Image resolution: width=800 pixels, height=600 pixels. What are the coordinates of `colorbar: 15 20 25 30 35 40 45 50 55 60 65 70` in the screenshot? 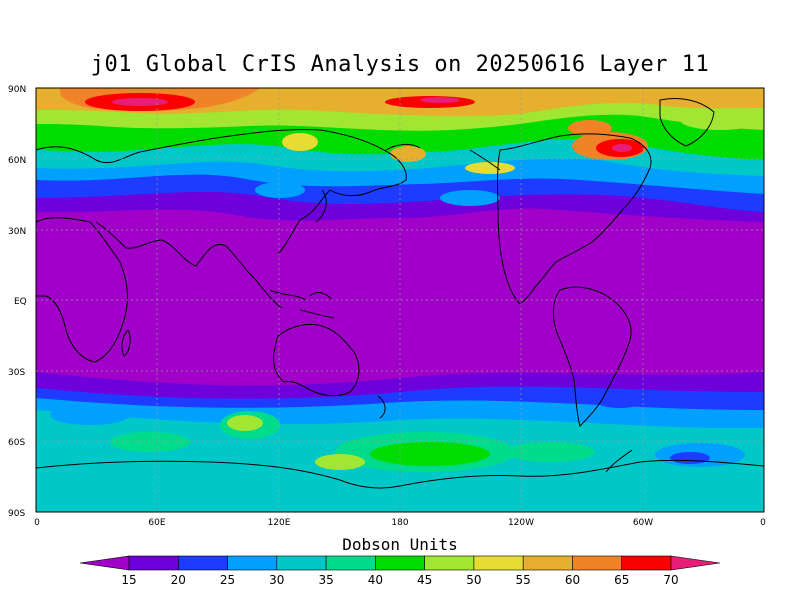 It's located at (400, 571).